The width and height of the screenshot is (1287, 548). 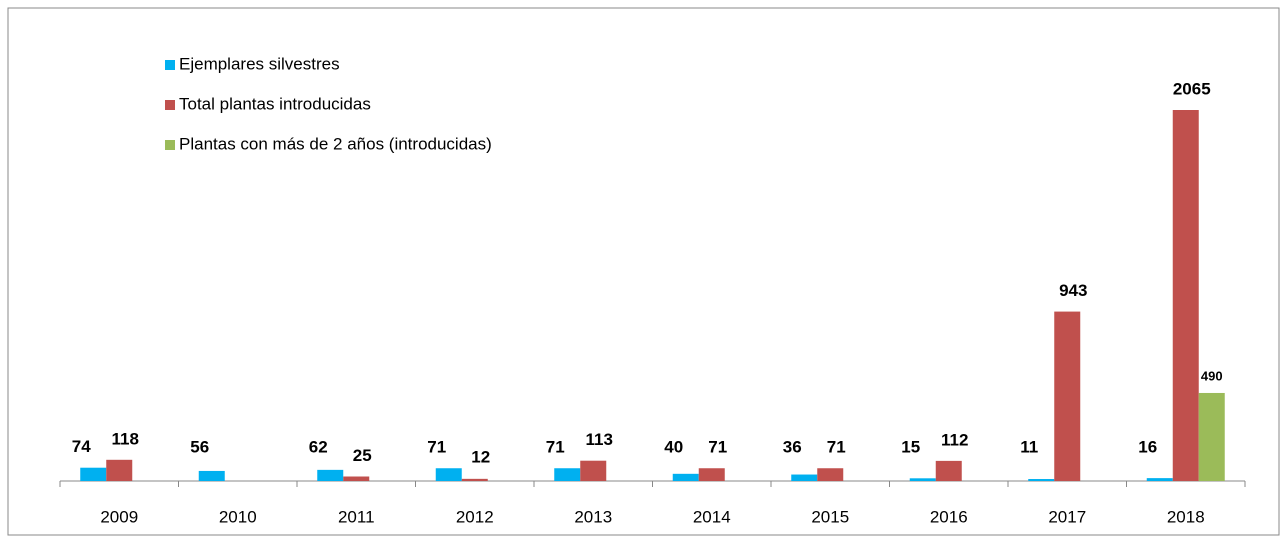 What do you see at coordinates (259, 63) in the screenshot?
I see `legend-label: Ejemplares silvestres` at bounding box center [259, 63].